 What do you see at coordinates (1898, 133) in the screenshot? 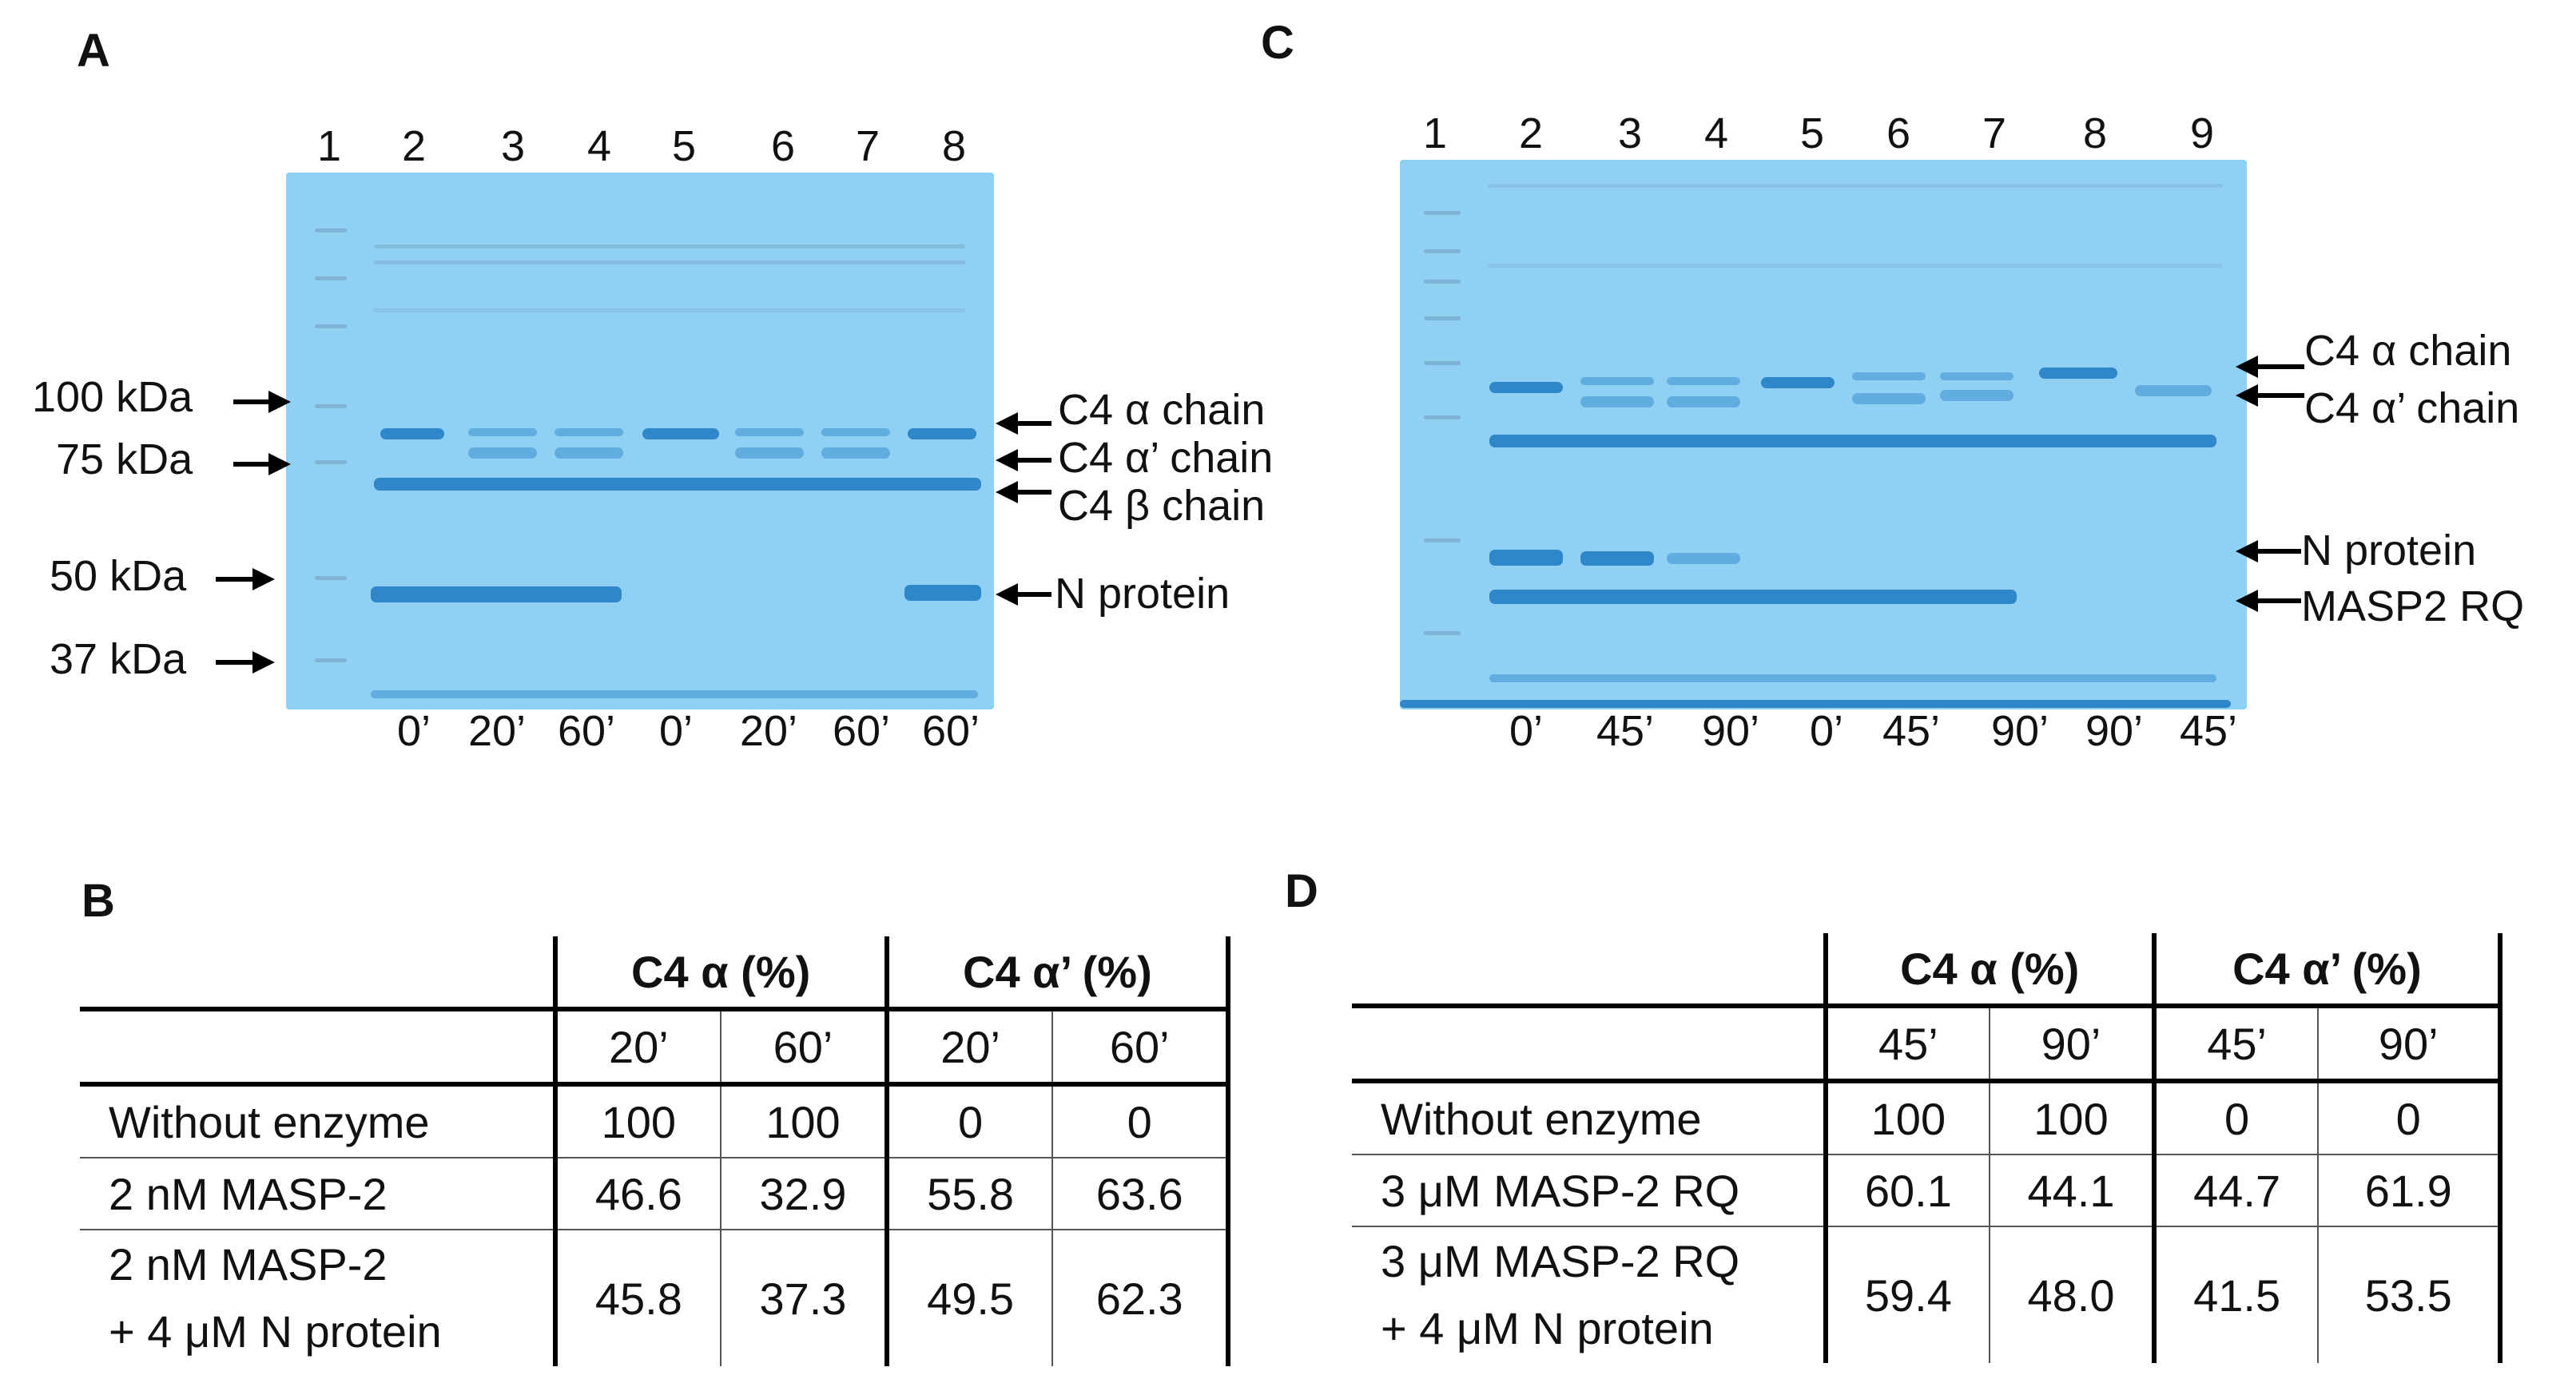
I see `lane-number: 6` at bounding box center [1898, 133].